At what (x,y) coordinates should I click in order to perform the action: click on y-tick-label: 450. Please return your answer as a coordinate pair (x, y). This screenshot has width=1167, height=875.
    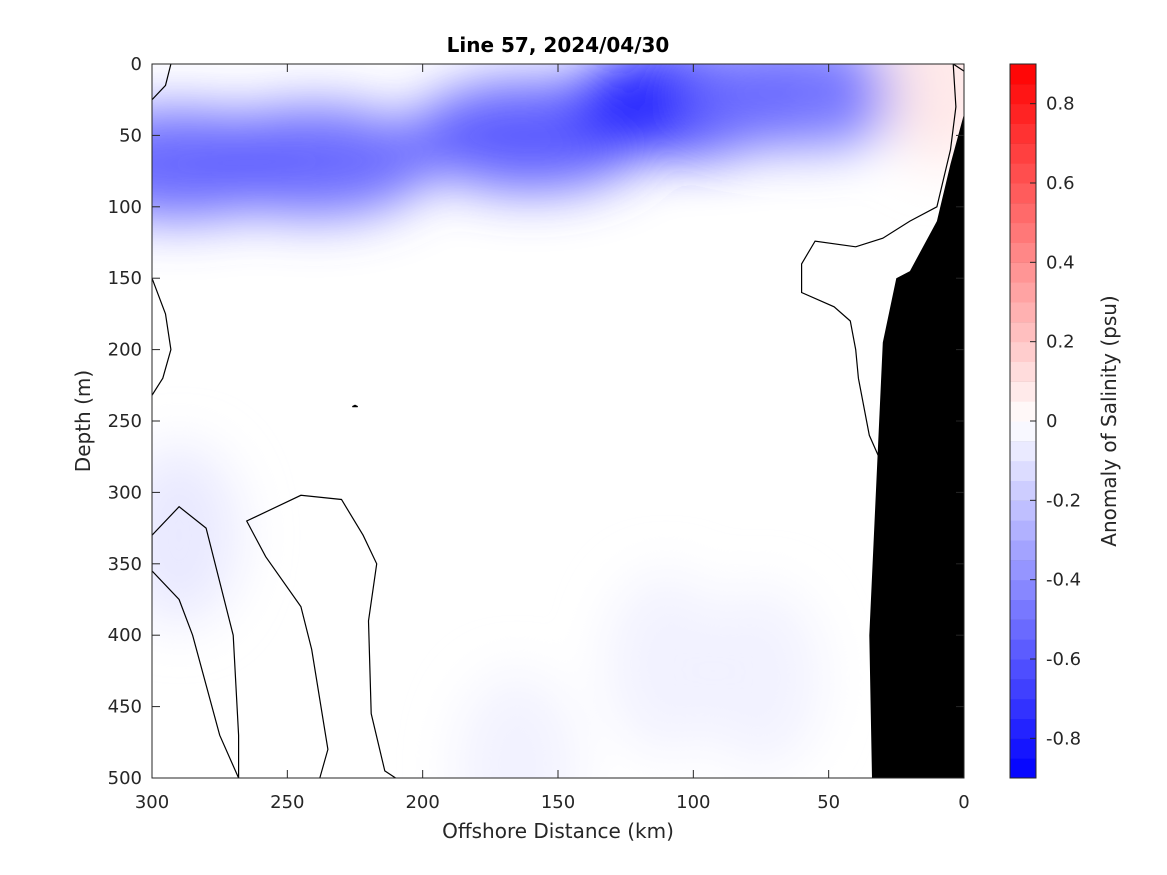
    Looking at the image, I should click on (125, 707).